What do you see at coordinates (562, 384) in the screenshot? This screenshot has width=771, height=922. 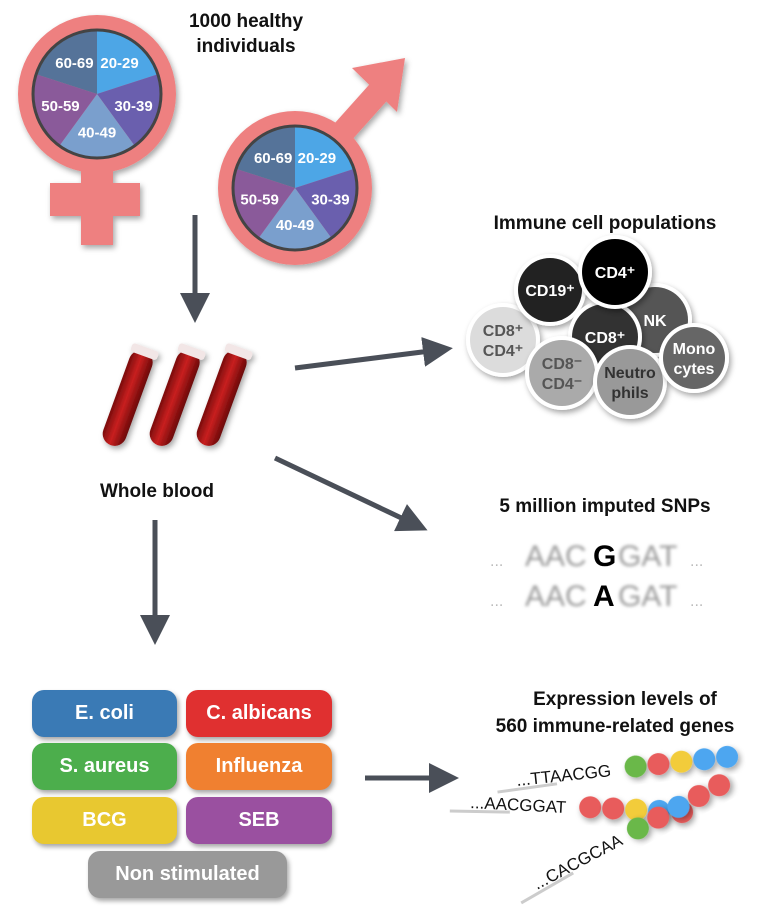 I see `cell-label: CD4⁻` at bounding box center [562, 384].